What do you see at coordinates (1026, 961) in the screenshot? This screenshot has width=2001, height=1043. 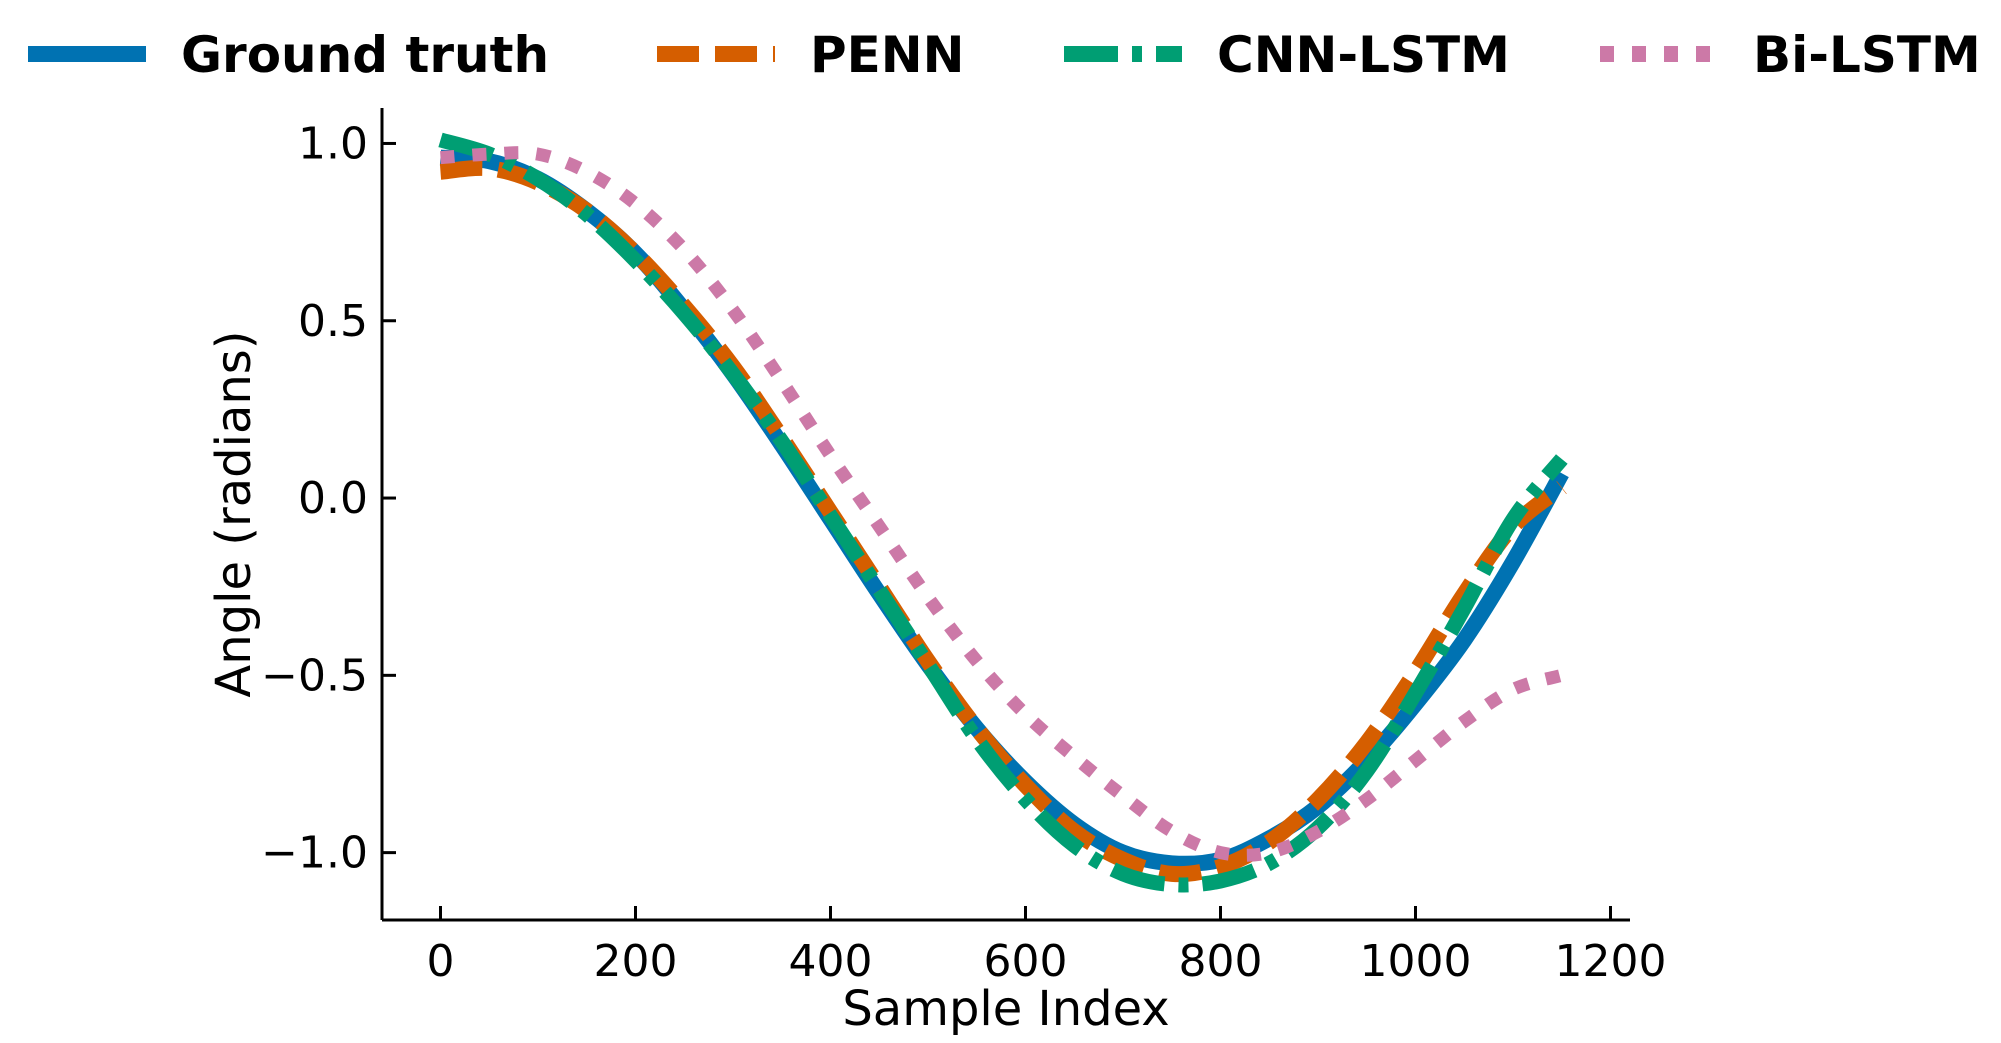 I see `x-tick-label: 600` at bounding box center [1026, 961].